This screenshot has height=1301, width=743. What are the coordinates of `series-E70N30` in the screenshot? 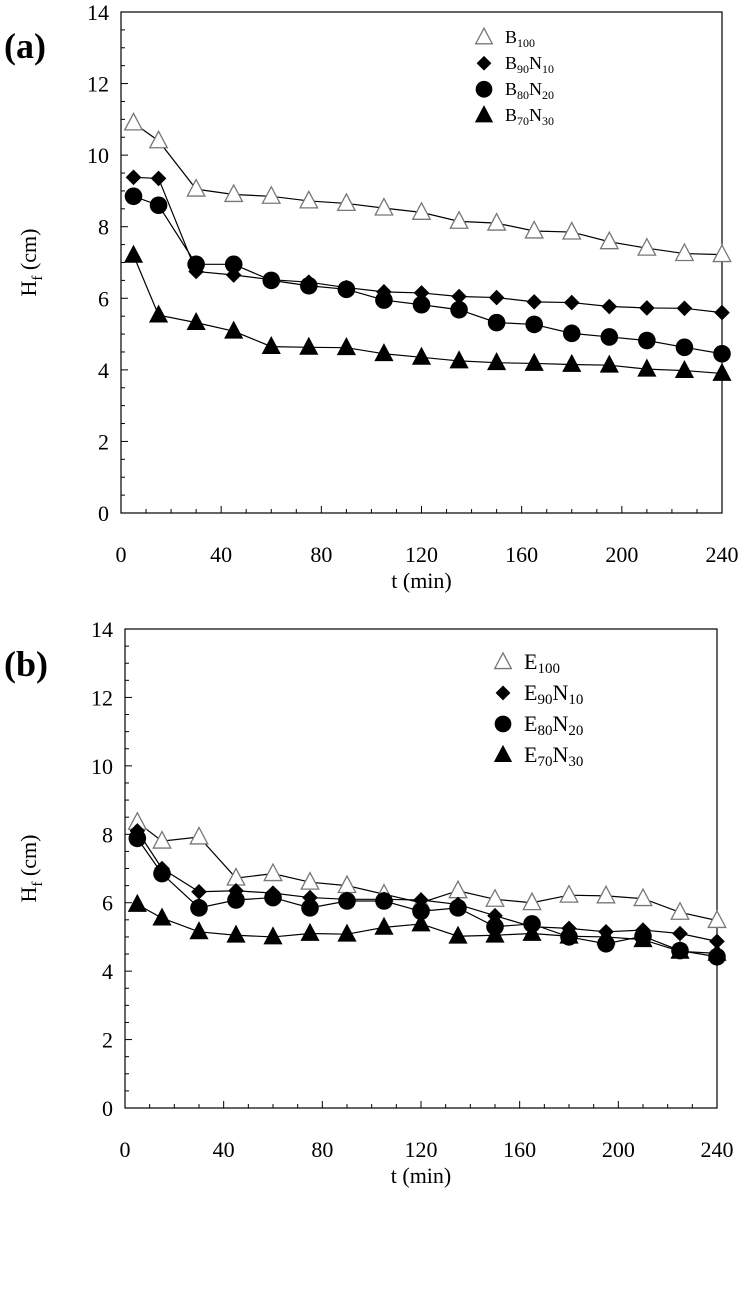 It's located at (427, 927).